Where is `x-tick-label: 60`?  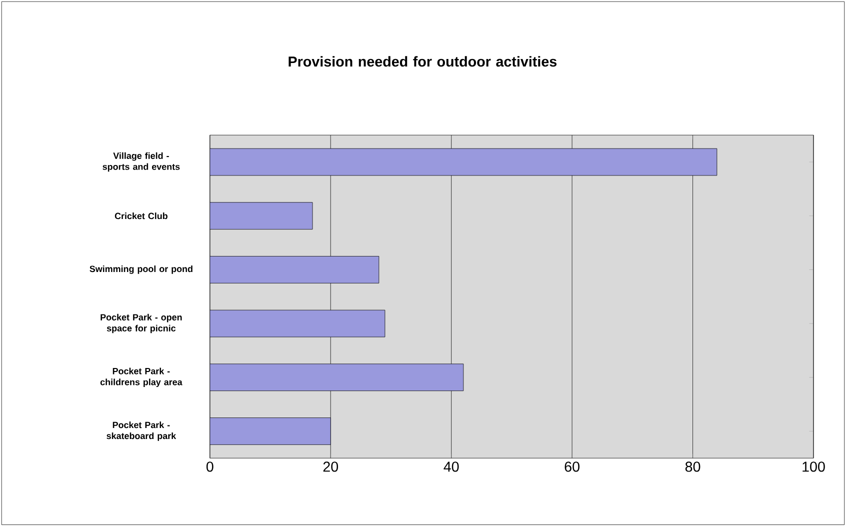 x-tick-label: 60 is located at coordinates (572, 466).